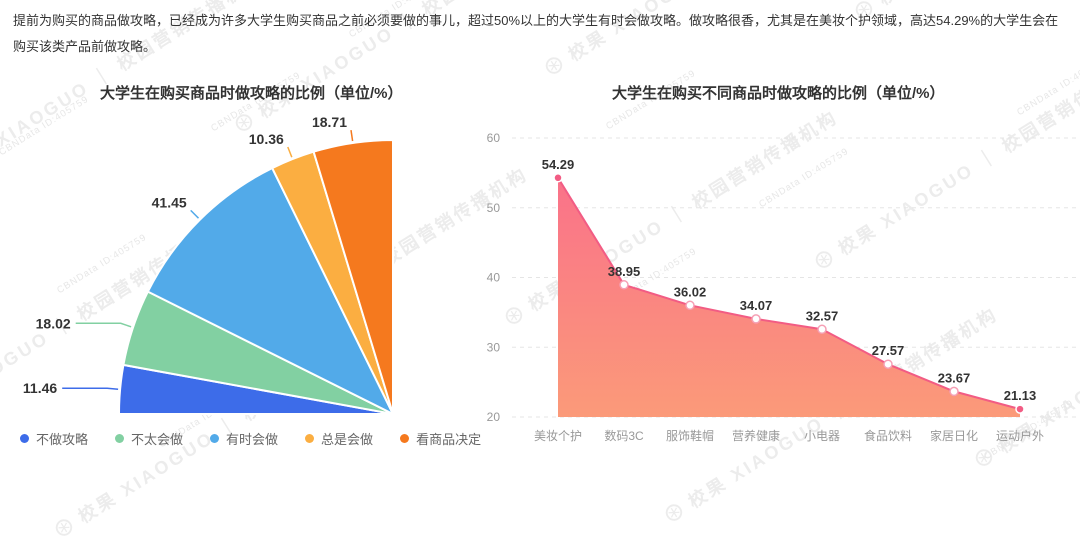 Image resolution: width=1080 pixels, height=544 pixels. Describe the element at coordinates (954, 435) in the screenshot. I see `x-tick-label: 家居日化` at that location.